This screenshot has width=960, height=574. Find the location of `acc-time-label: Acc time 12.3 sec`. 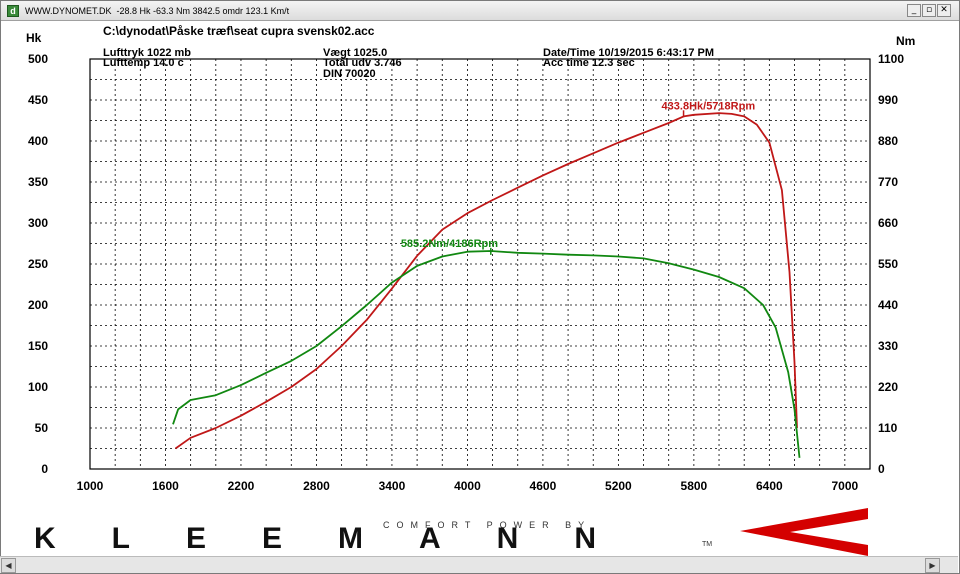

acc-time-label: Acc time 12.3 sec is located at coordinates (589, 63).